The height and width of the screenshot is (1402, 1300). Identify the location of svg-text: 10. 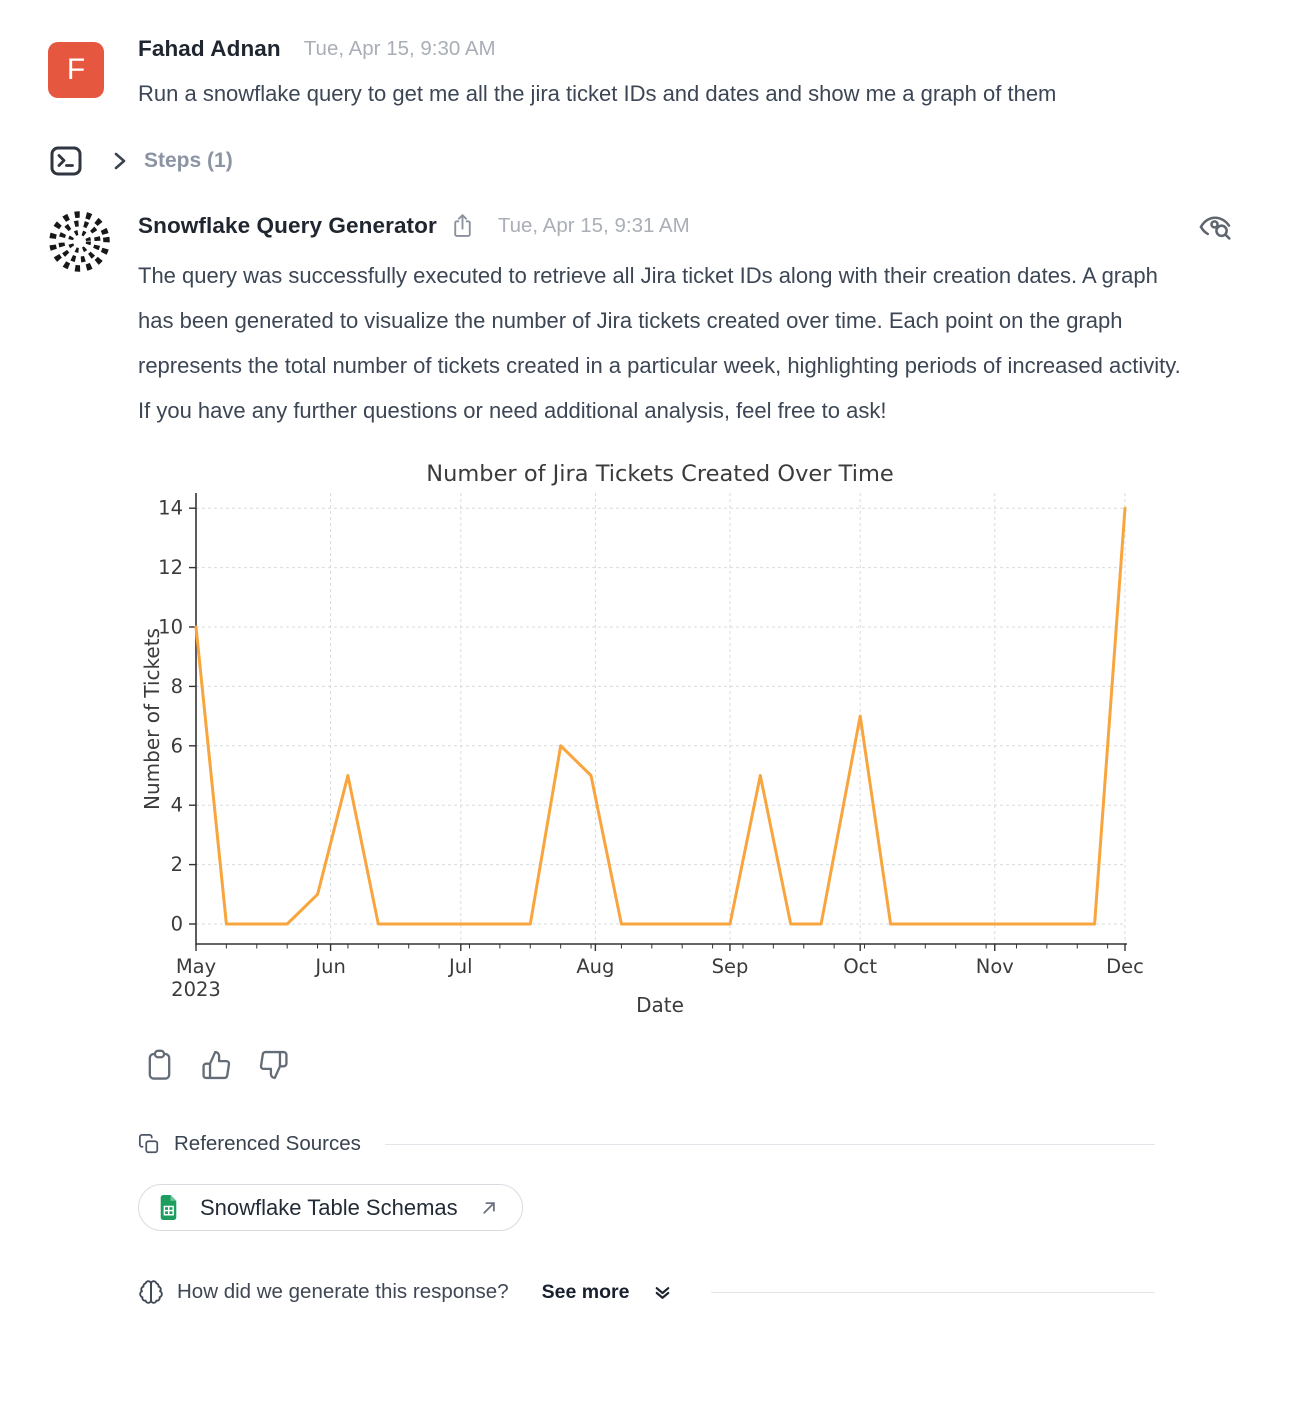
(170, 627).